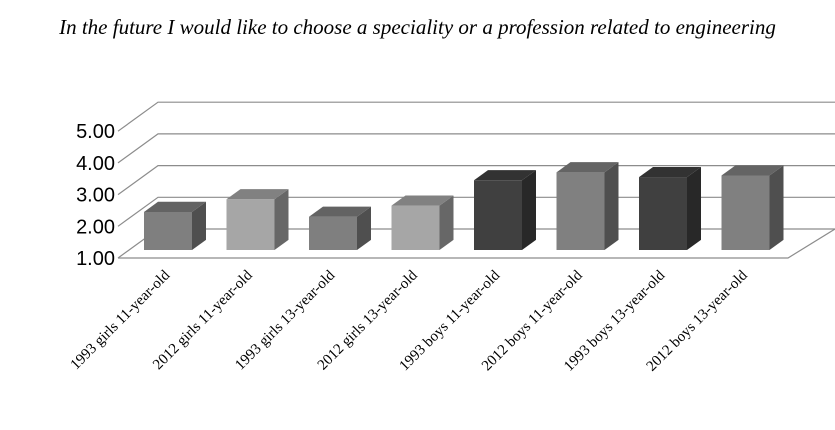 The width and height of the screenshot is (835, 430). What do you see at coordinates (95, 259) in the screenshot?
I see `y-tick-label: 1.00` at bounding box center [95, 259].